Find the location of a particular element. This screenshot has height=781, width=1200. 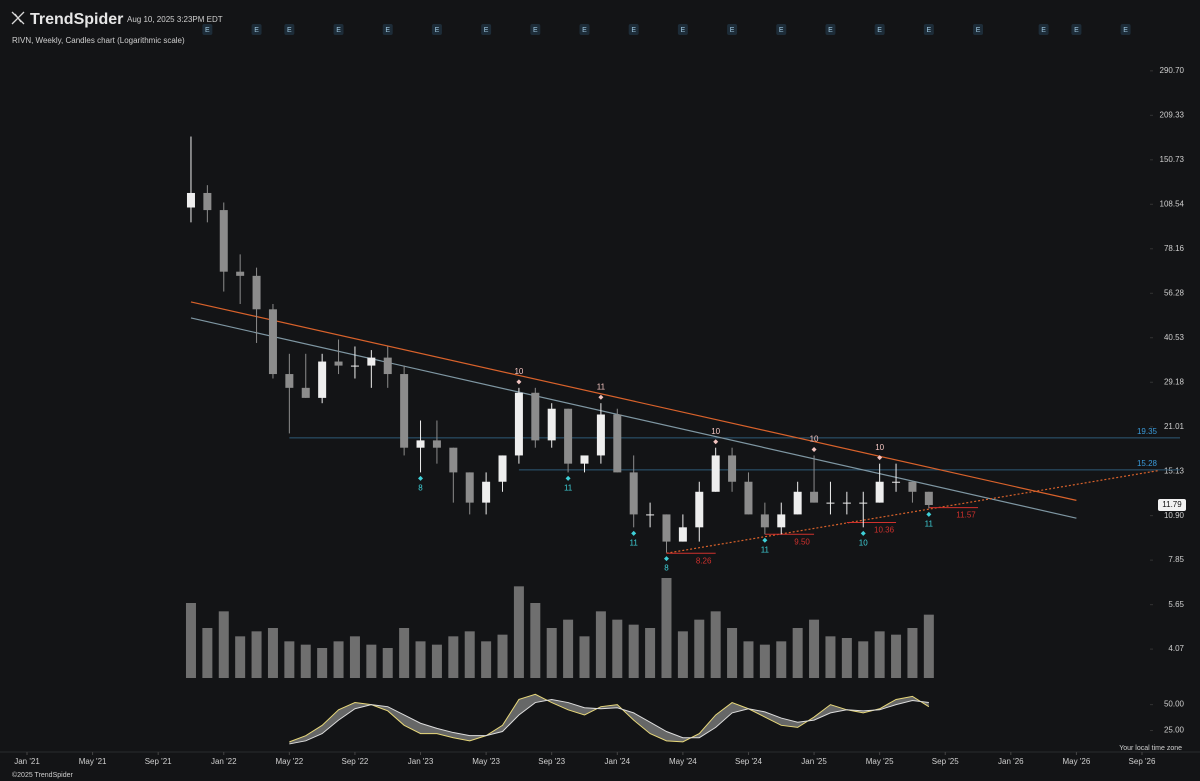

x-tick-label: May '26 is located at coordinates (1077, 761).